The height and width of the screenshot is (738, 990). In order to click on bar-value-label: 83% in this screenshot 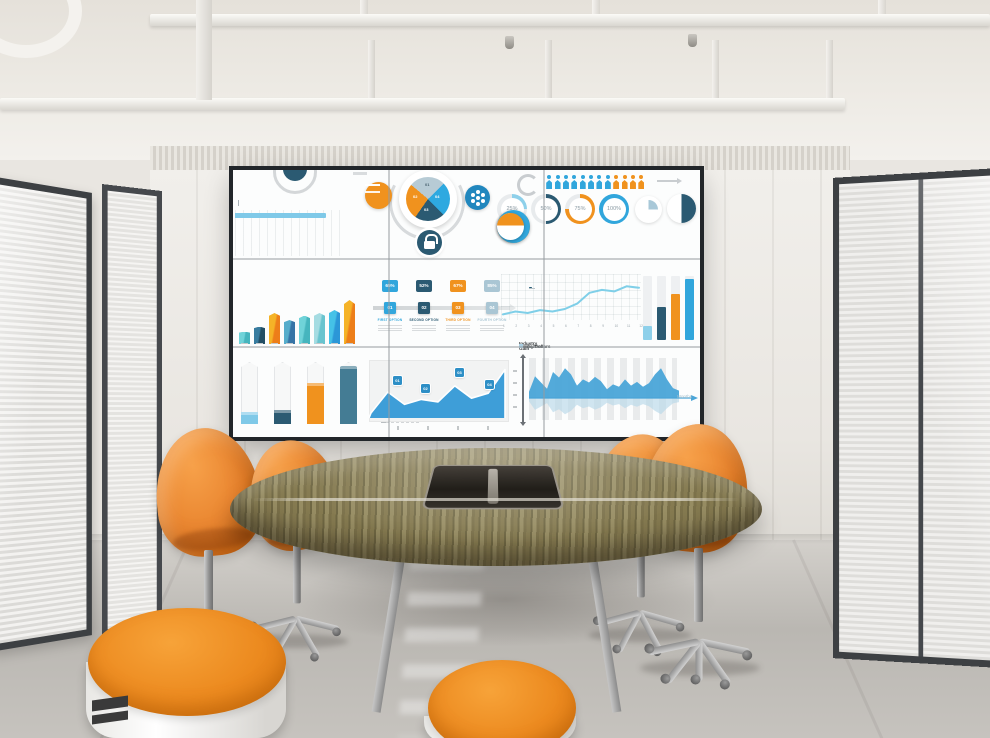, I will do `click(240, 215)`.